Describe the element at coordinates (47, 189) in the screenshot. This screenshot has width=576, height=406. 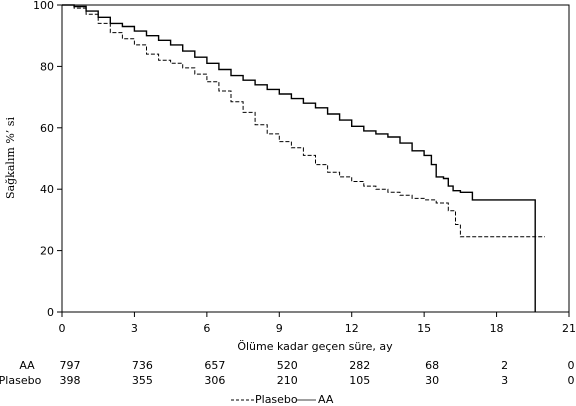
I see `y-tick-label: 40` at that location.